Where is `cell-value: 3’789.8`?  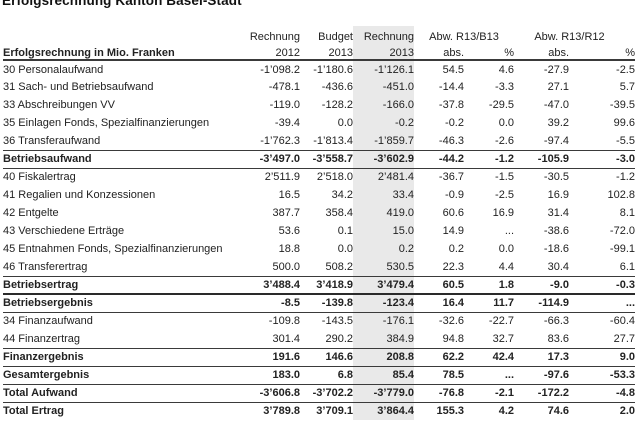 cell-value: 3’789.8 is located at coordinates (281, 411).